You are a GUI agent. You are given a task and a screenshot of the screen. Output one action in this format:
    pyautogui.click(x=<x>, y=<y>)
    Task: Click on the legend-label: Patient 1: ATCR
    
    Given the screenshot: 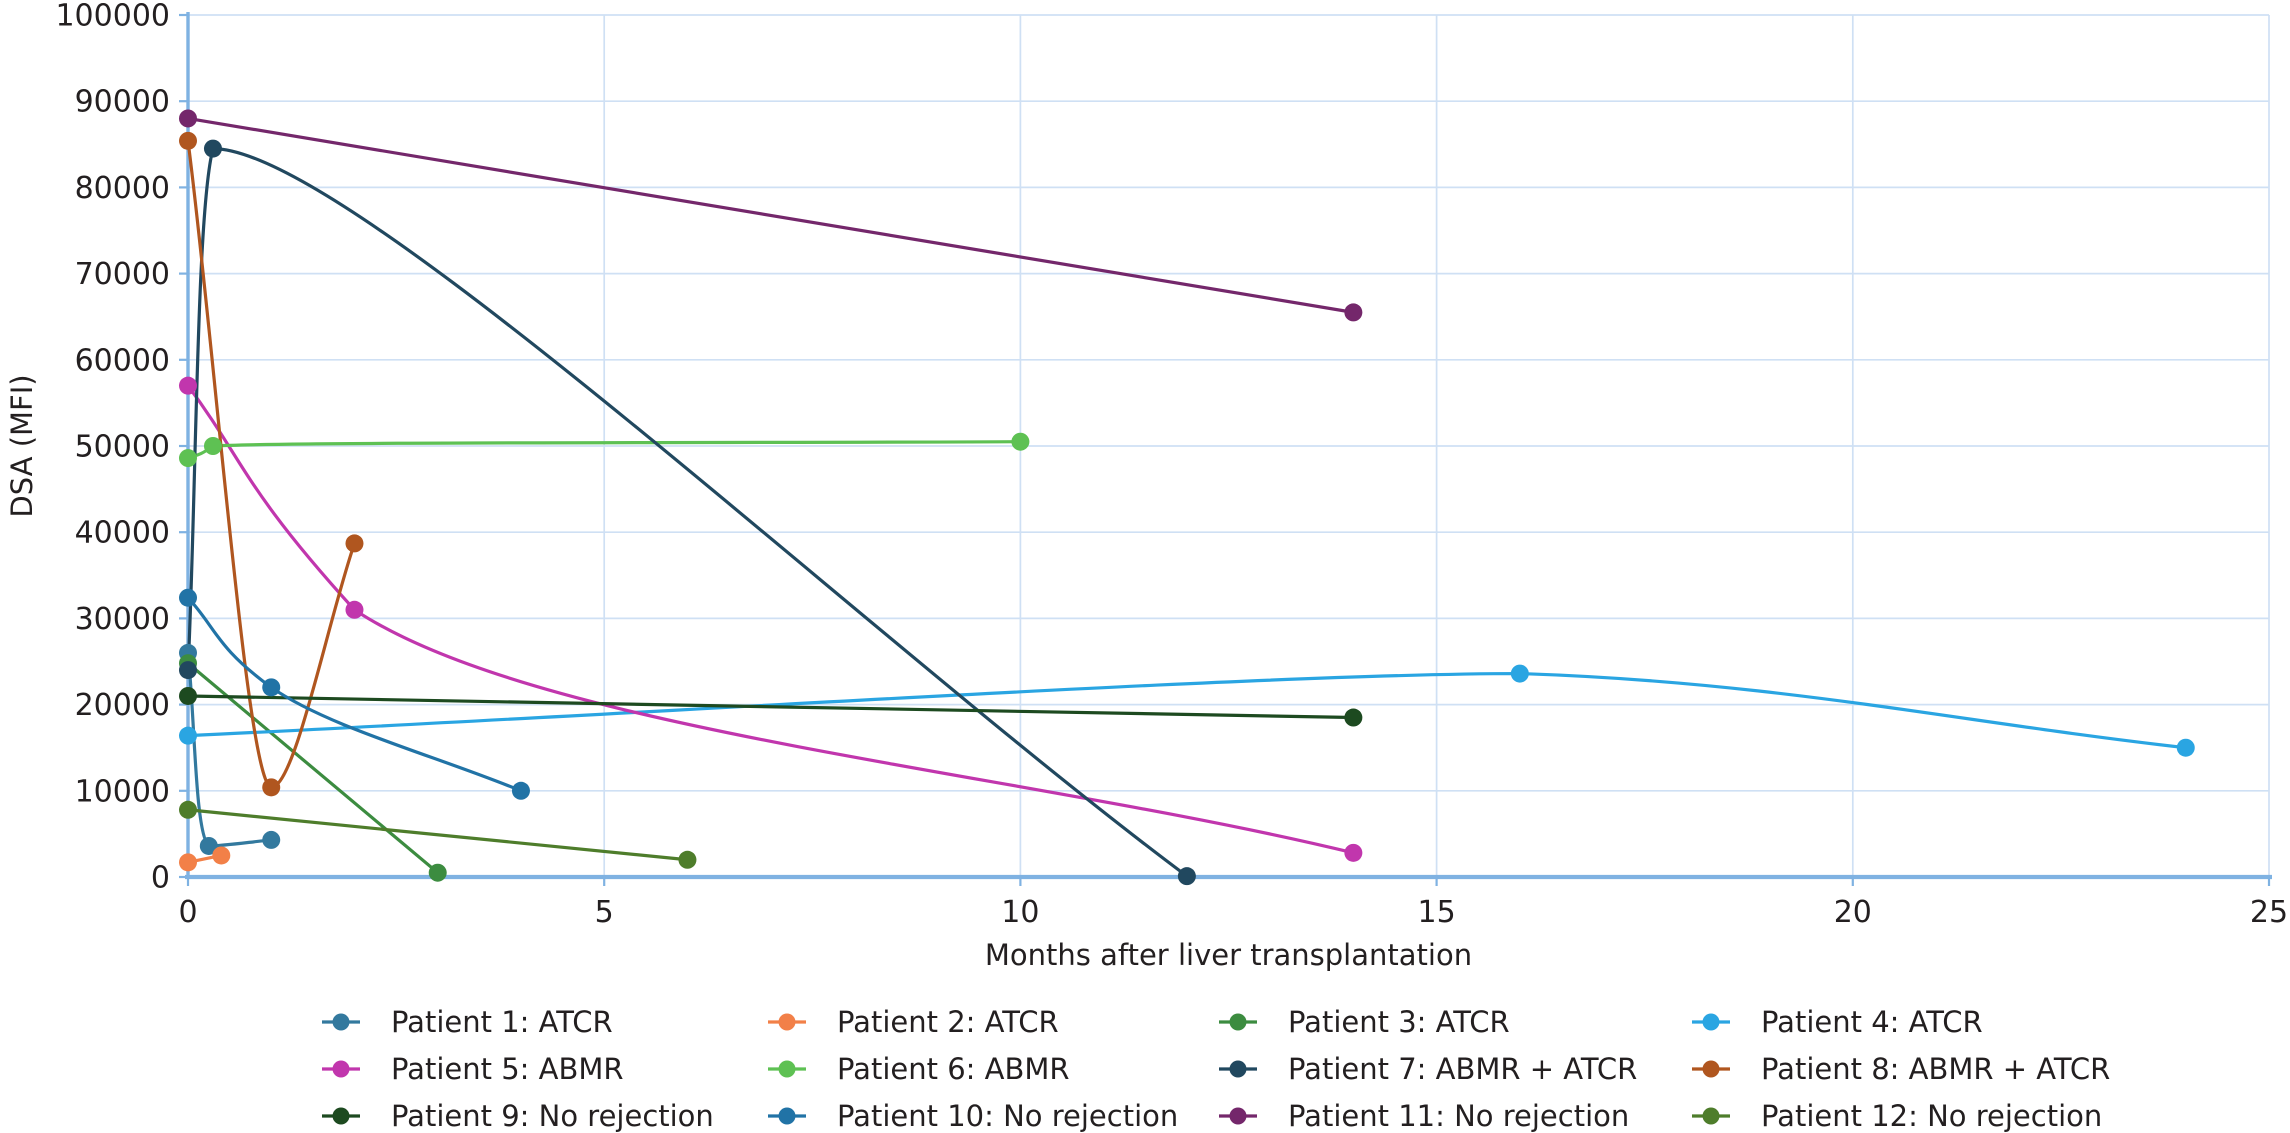 What is the action you would take?
    pyautogui.click(x=502, y=1022)
    